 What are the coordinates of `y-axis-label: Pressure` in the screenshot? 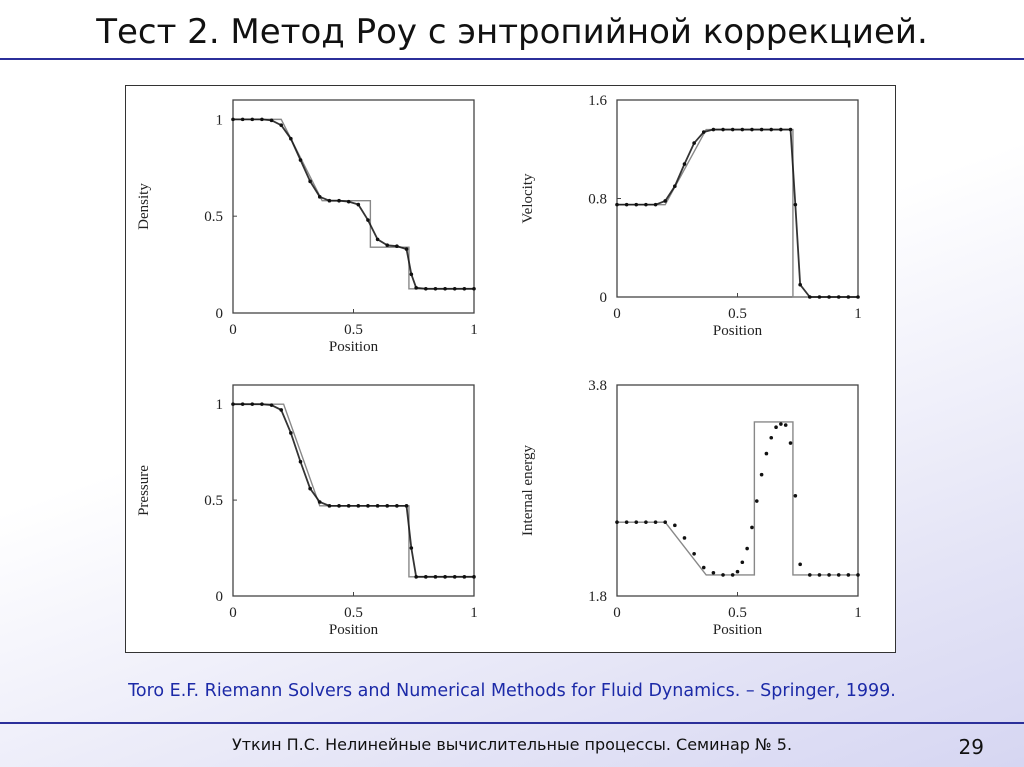 It's located at (144, 490).